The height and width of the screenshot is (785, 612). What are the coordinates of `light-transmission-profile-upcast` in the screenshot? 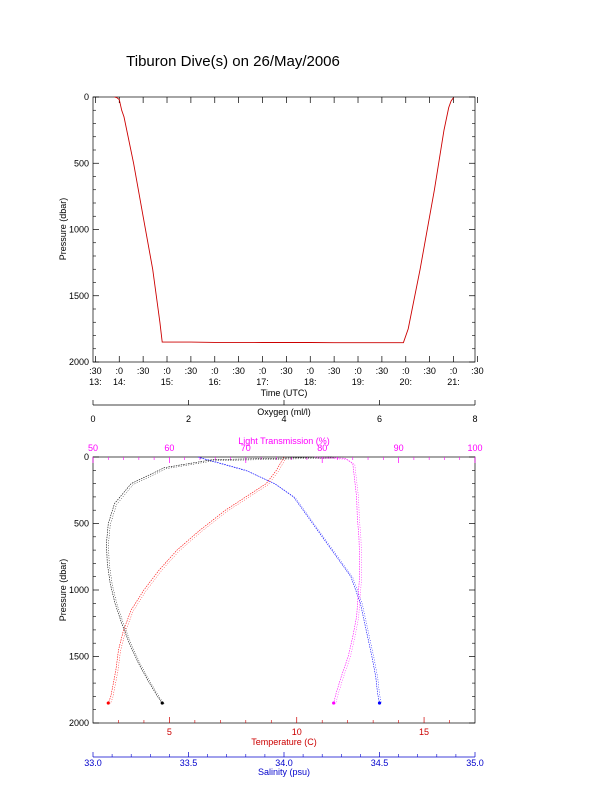 It's located at (339, 581).